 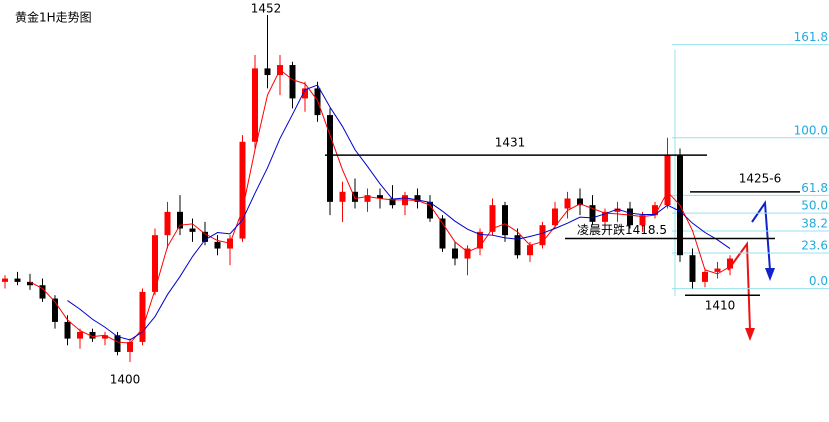 What do you see at coordinates (761, 235) in the screenshot?
I see `blue-arrow` at bounding box center [761, 235].